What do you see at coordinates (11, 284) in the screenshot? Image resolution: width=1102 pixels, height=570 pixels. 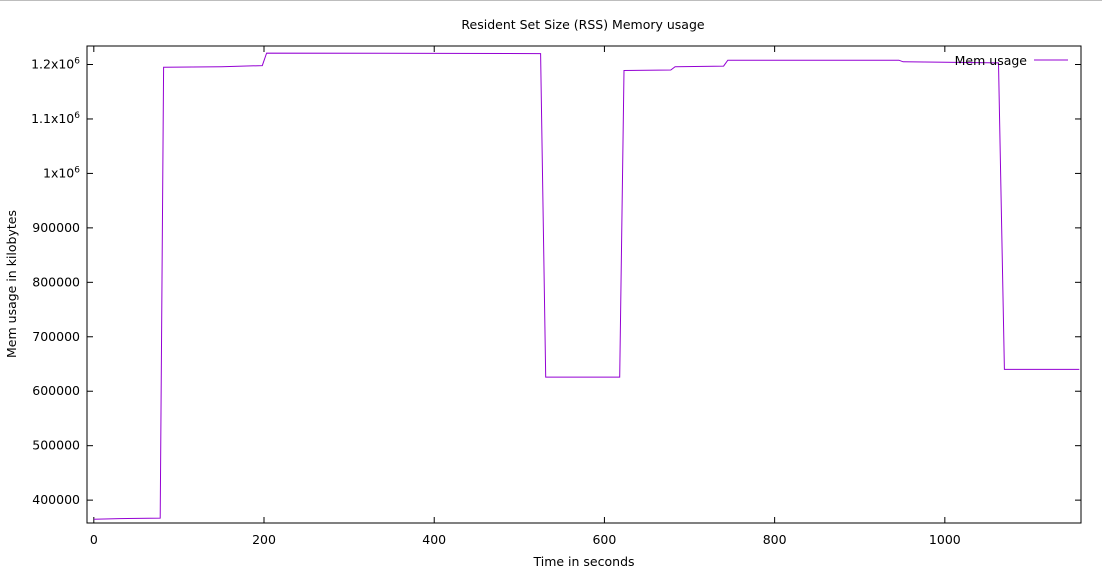 I see `y-axis-label: Mem usage in kilobytes` at bounding box center [11, 284].